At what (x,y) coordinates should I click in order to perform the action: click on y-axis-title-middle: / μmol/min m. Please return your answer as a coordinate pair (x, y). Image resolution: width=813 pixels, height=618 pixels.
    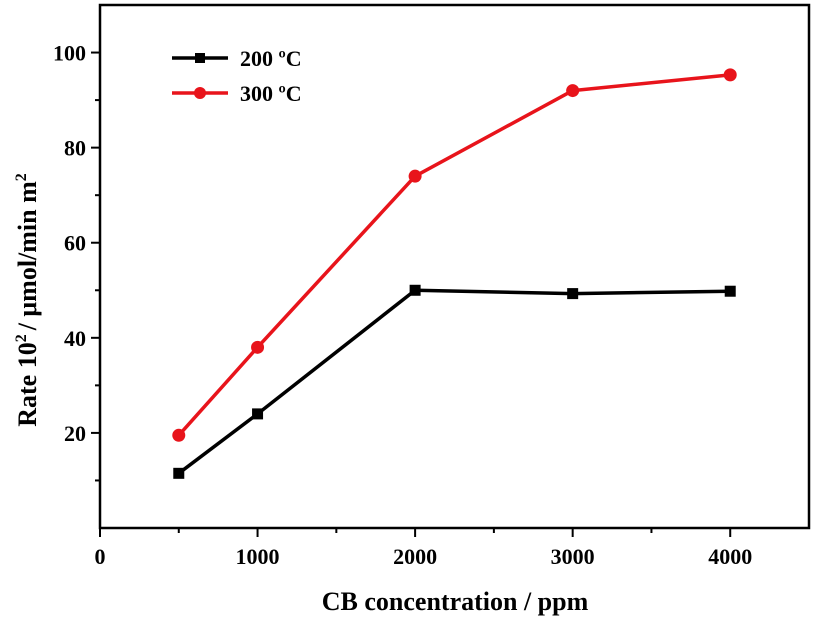
    Looking at the image, I should click on (27, 256).